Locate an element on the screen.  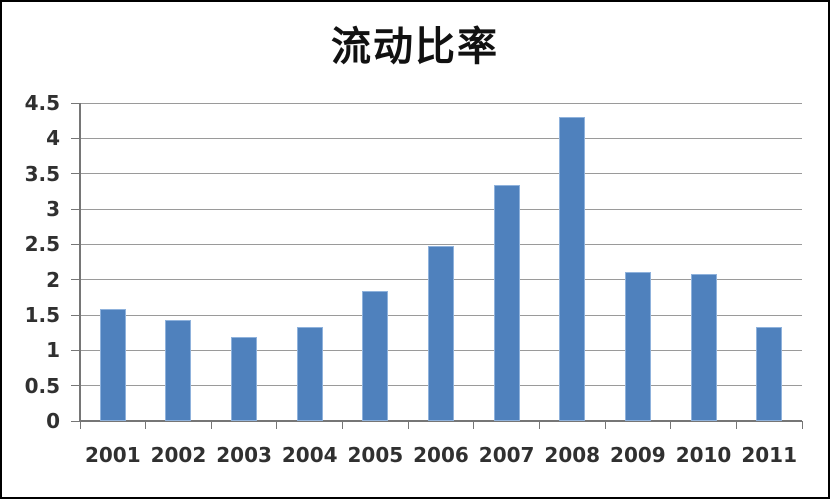
x-axis-label: 2010 is located at coordinates (703, 455).